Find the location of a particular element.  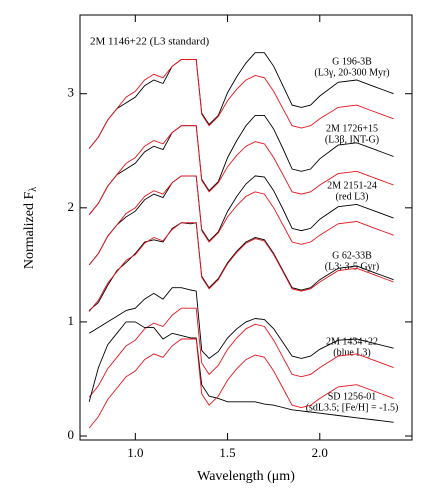

y-axis-label: Normalized Fλ is located at coordinates (30, 228).